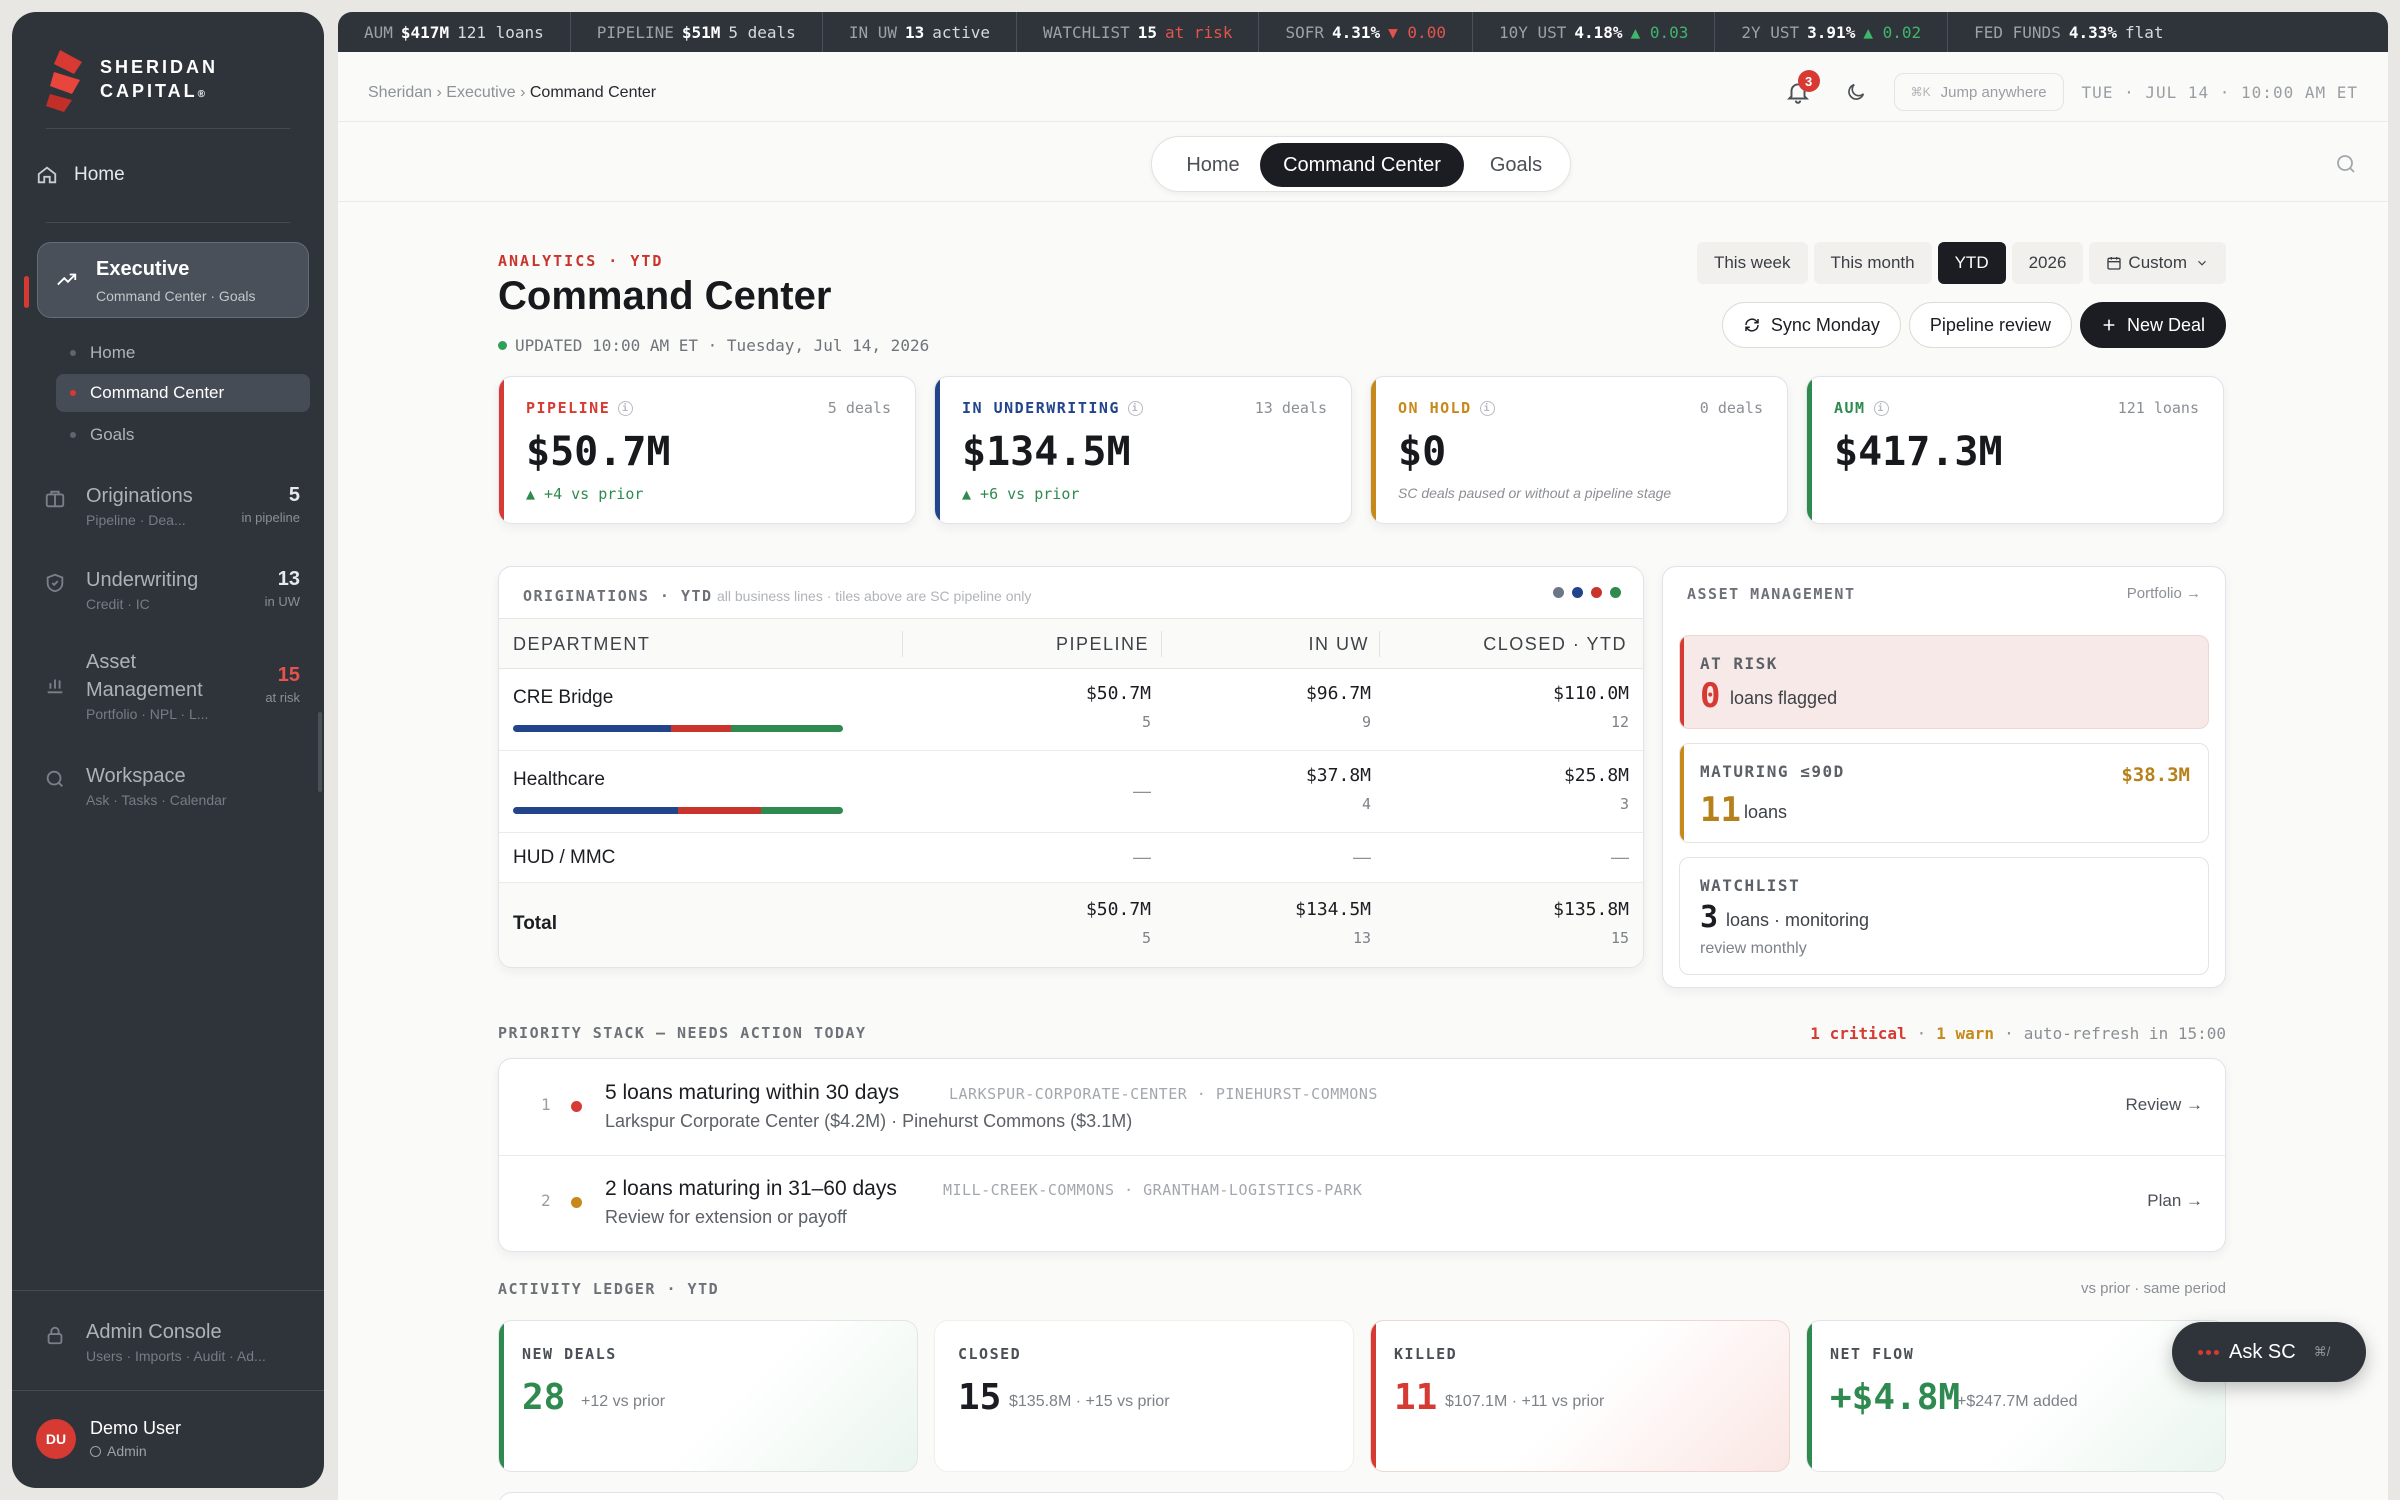  I want to click on kpi-card-aum: AUM i 121 loans $417.3M, so click(2015, 450).